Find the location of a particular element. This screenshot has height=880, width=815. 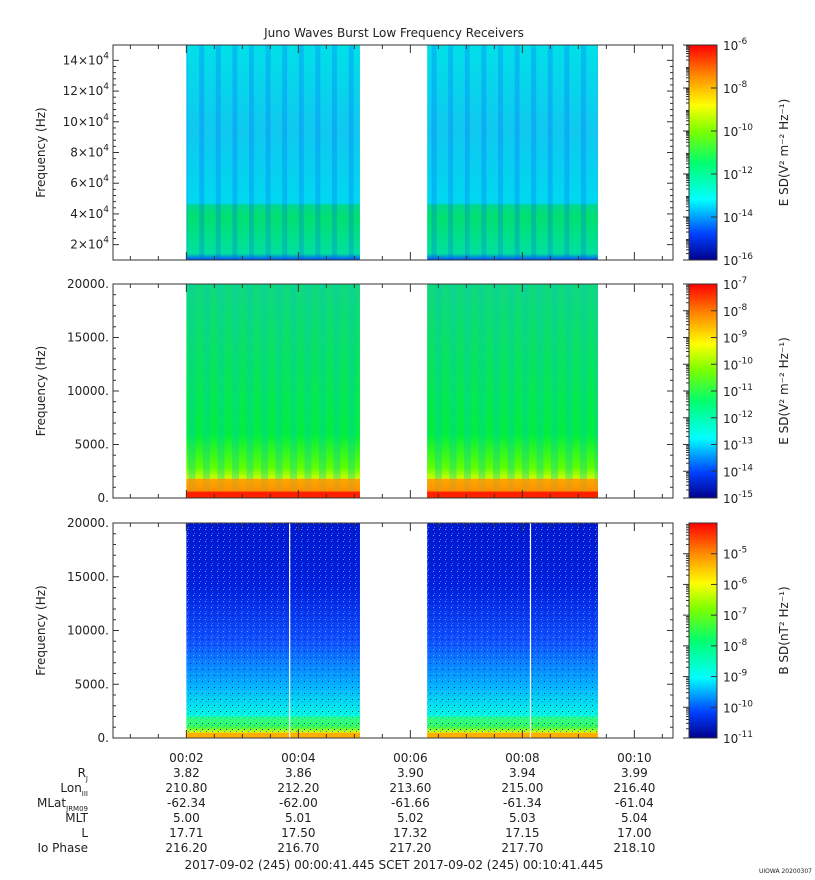

y-tick-label: 14×104 is located at coordinates (86, 59).